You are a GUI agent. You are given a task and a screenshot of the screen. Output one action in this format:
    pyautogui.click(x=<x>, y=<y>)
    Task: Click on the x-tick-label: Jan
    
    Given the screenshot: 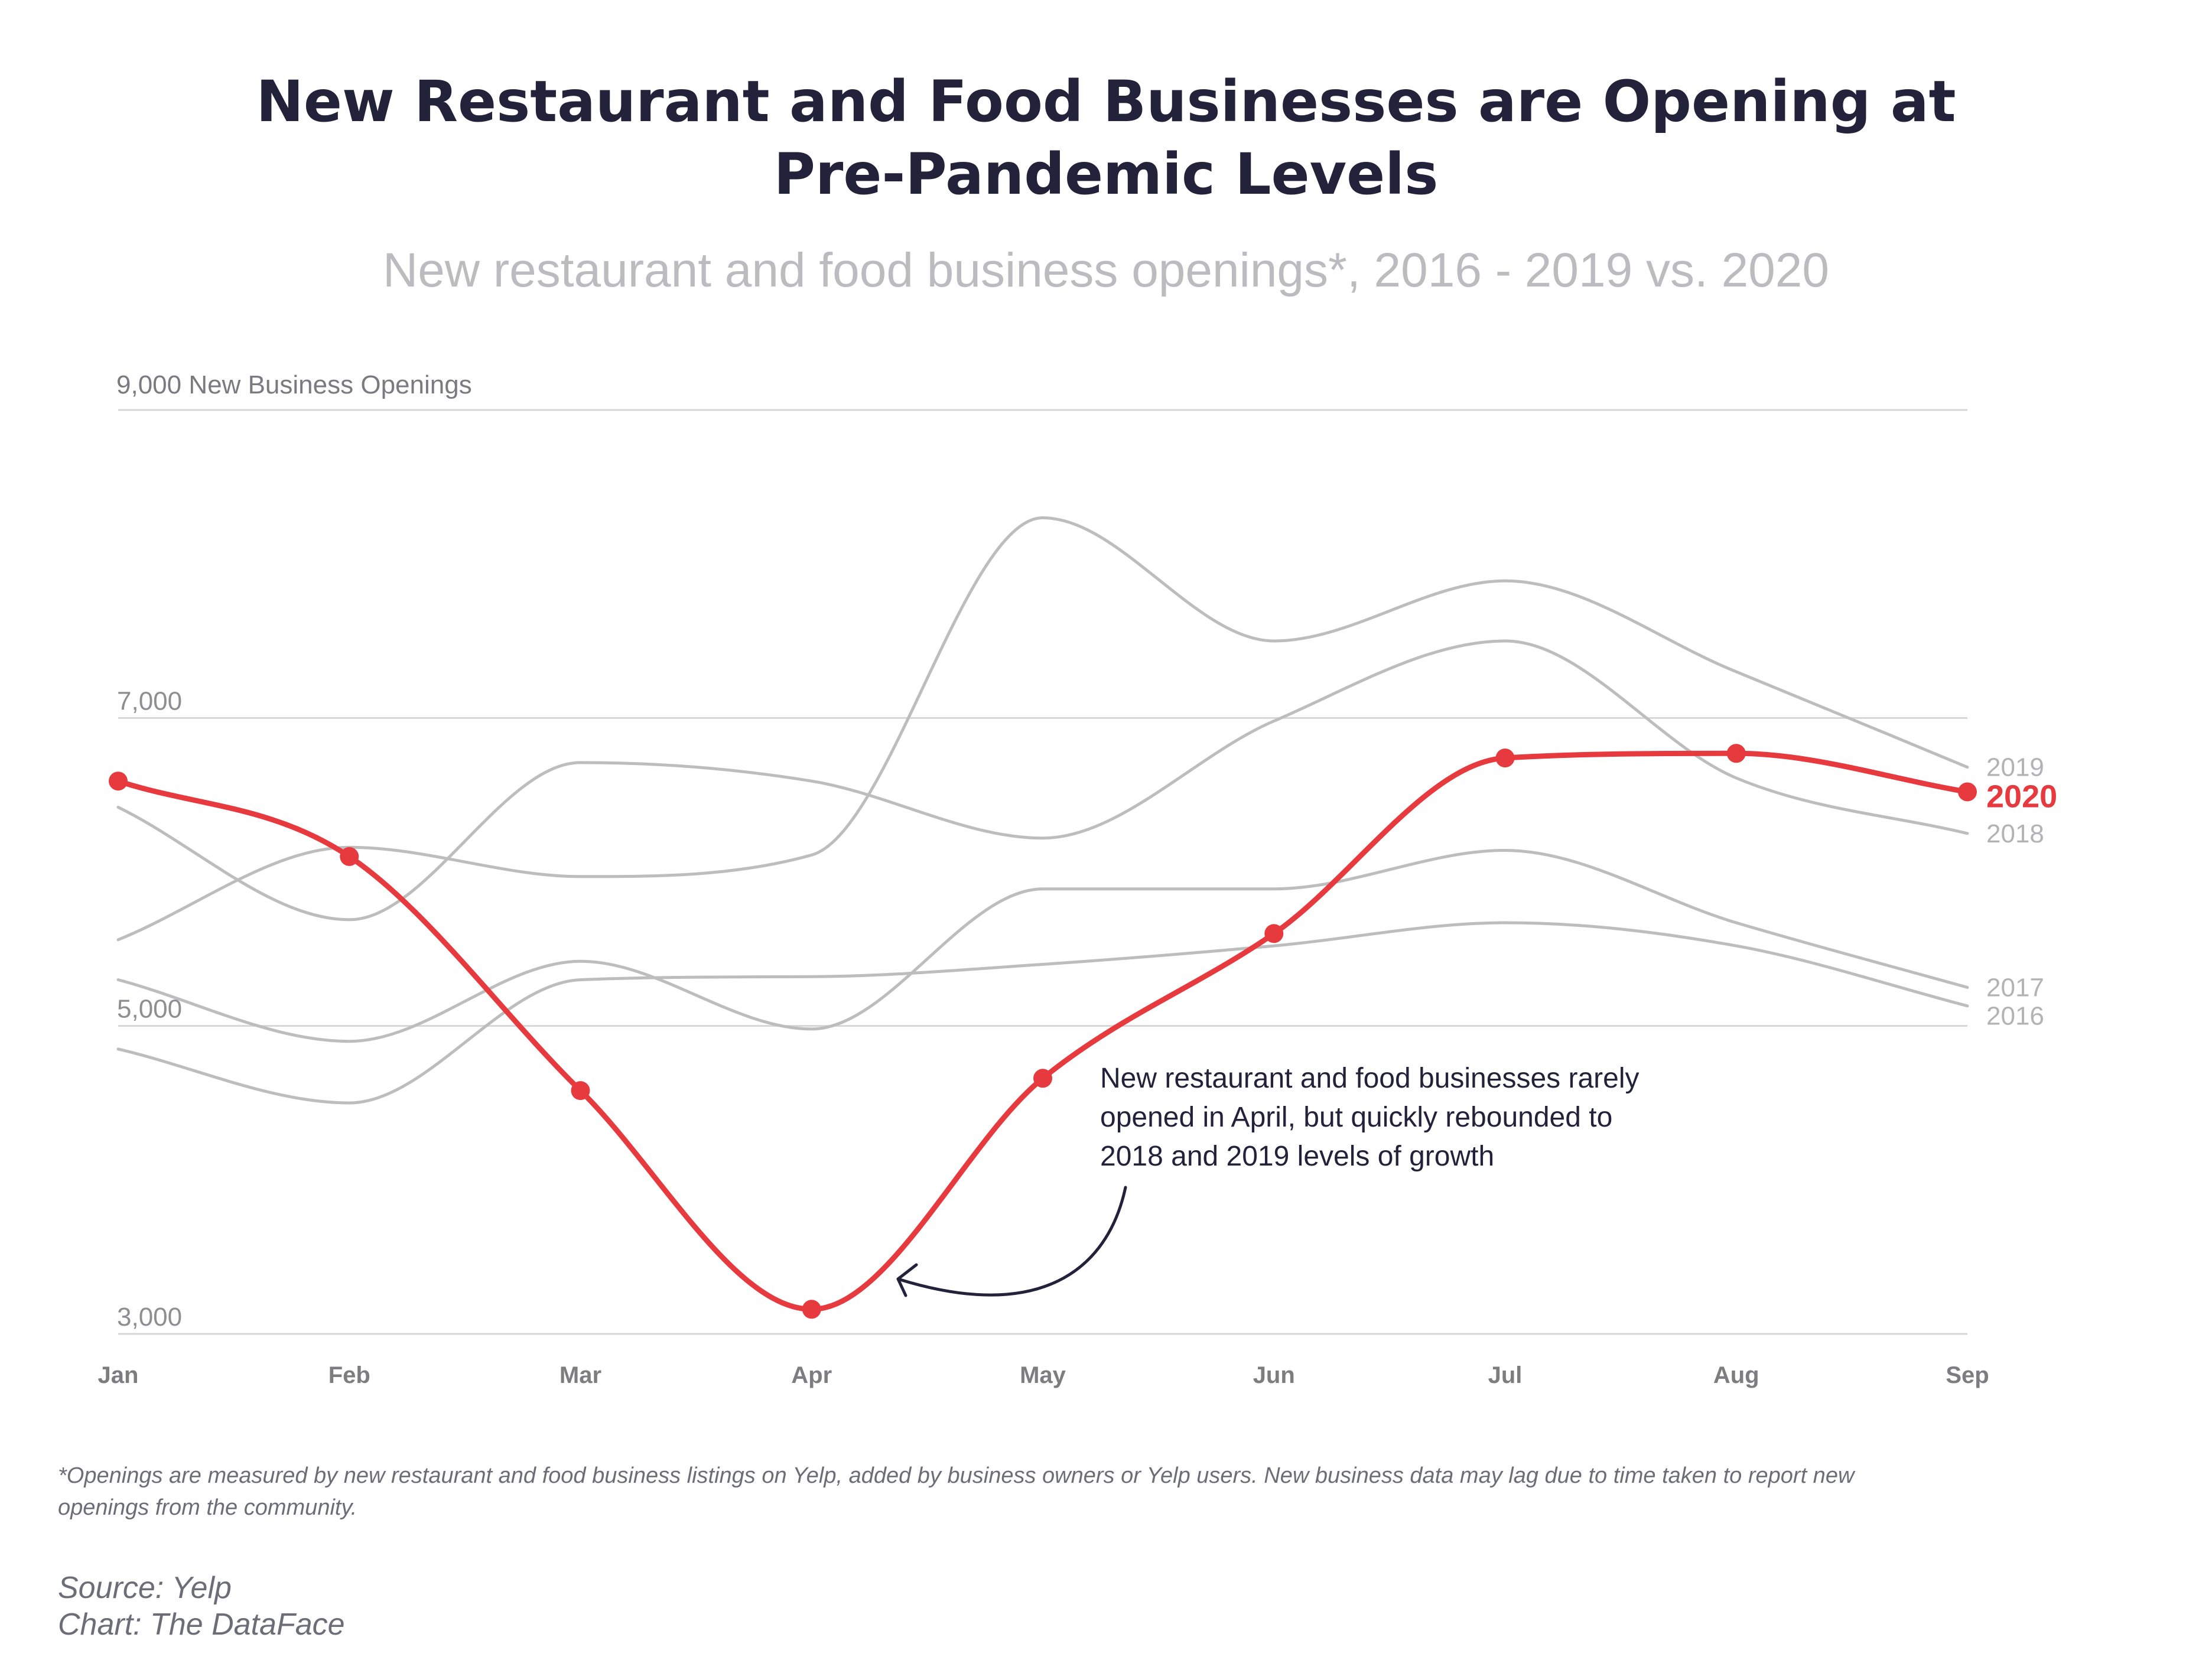 What is the action you would take?
    pyautogui.click(x=119, y=1375)
    